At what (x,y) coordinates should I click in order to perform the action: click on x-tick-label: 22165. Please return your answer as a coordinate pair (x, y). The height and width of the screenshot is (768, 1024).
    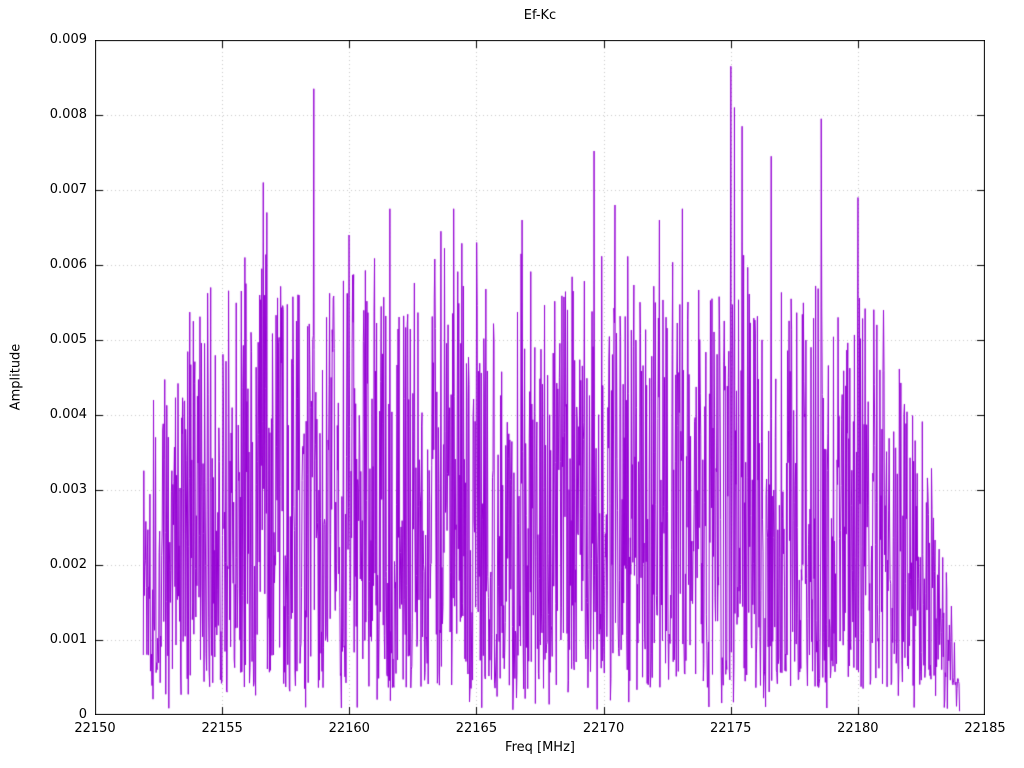
    Looking at the image, I should click on (476, 728).